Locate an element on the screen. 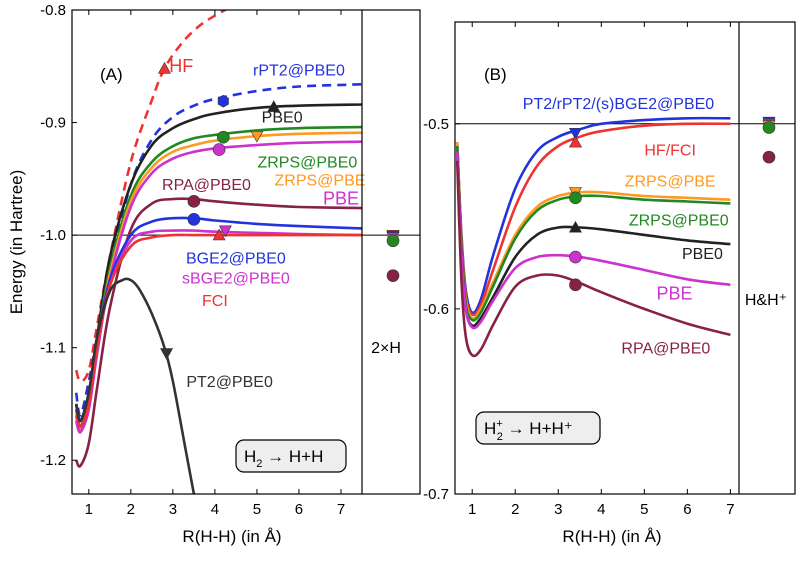 Image resolution: width=812 pixels, height=562 pixels. series-label-fci: FCI is located at coordinates (215, 301).